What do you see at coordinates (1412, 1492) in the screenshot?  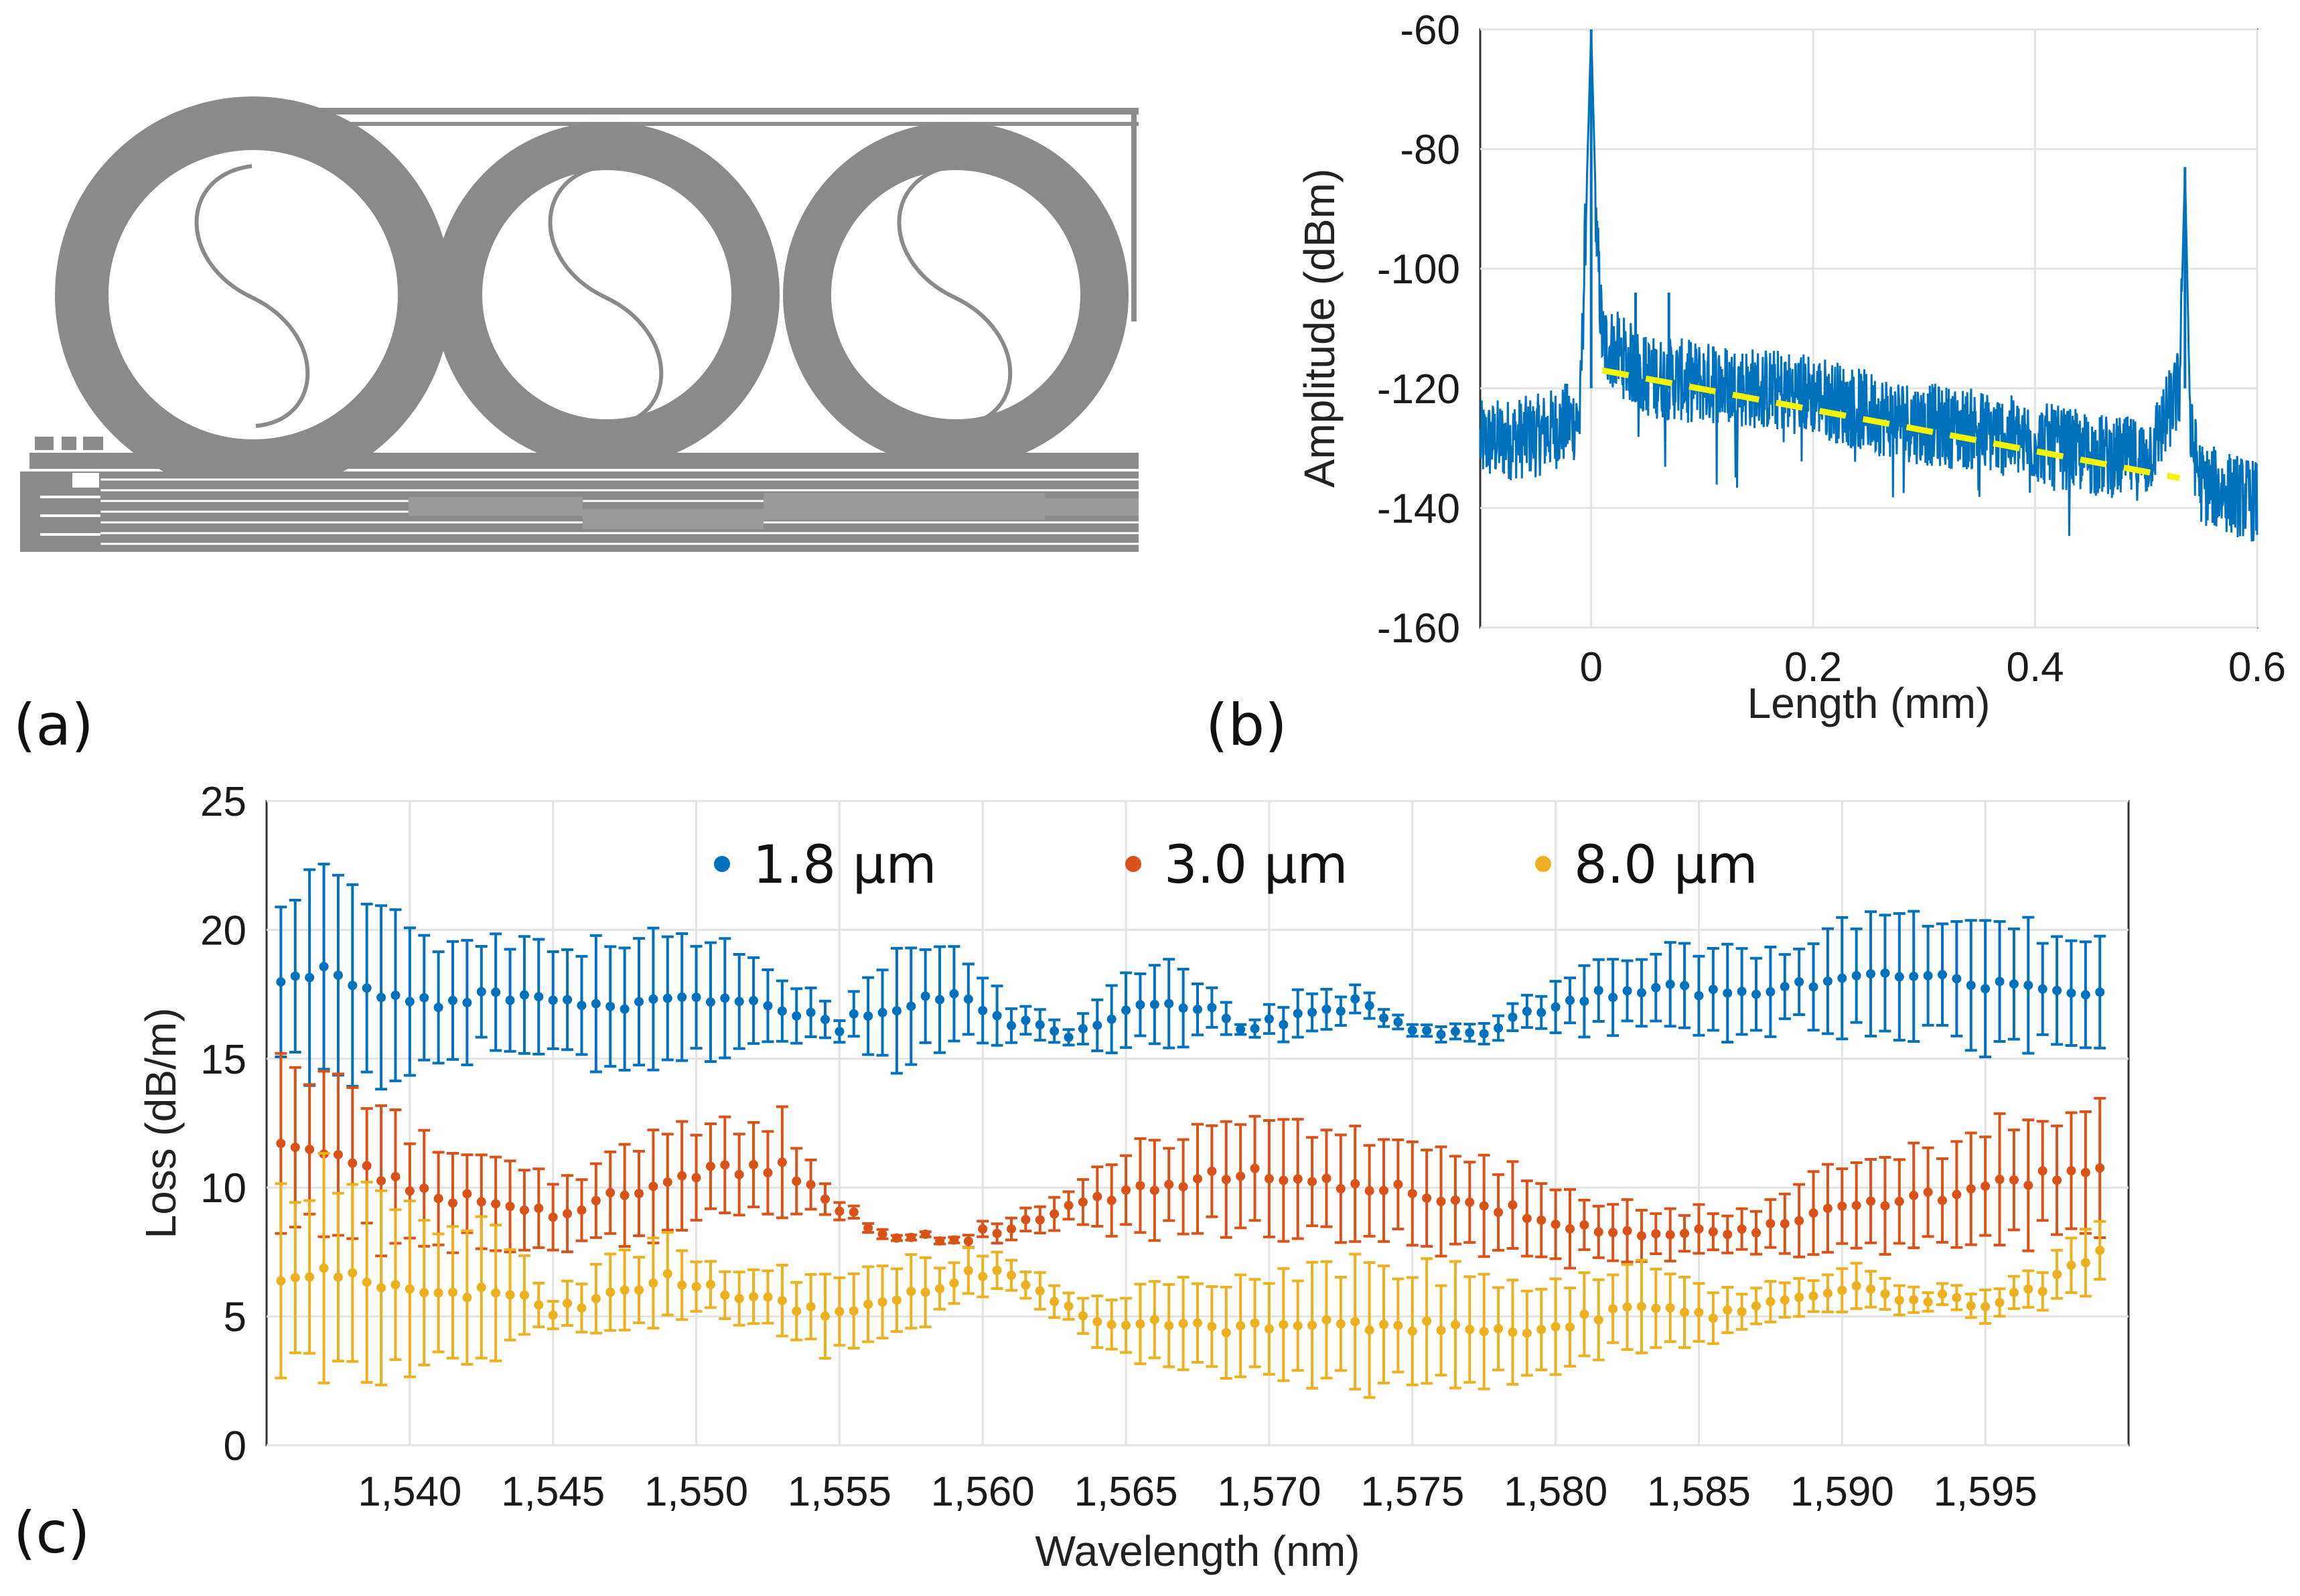 I see `panel-c-x-tick-label: 1,575` at bounding box center [1412, 1492].